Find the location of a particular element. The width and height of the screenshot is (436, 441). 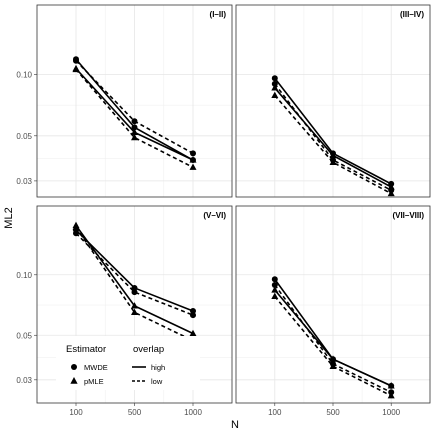

legend-item-label: low is located at coordinates (157, 381).